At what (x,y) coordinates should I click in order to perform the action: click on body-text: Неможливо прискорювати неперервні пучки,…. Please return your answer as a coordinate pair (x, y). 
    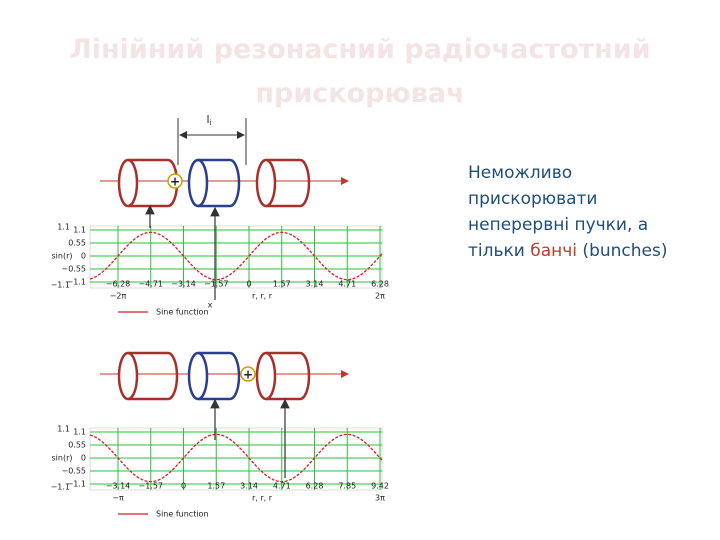
    Looking at the image, I should click on (578, 212).